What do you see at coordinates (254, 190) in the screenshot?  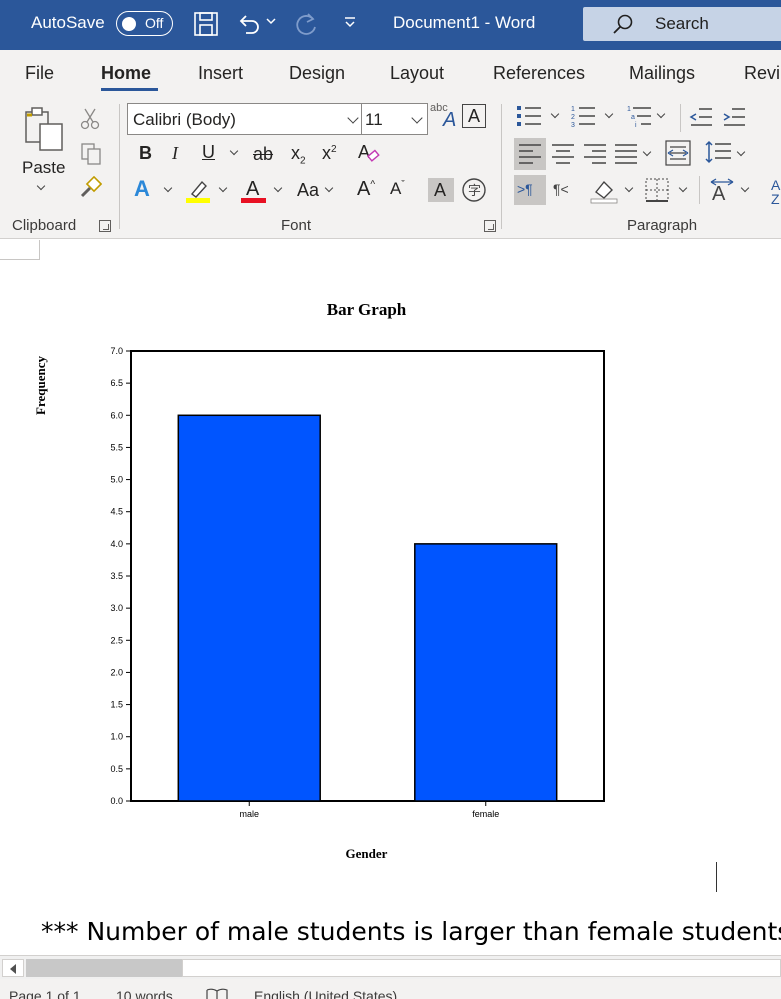 I see `font-color-icon: A` at bounding box center [254, 190].